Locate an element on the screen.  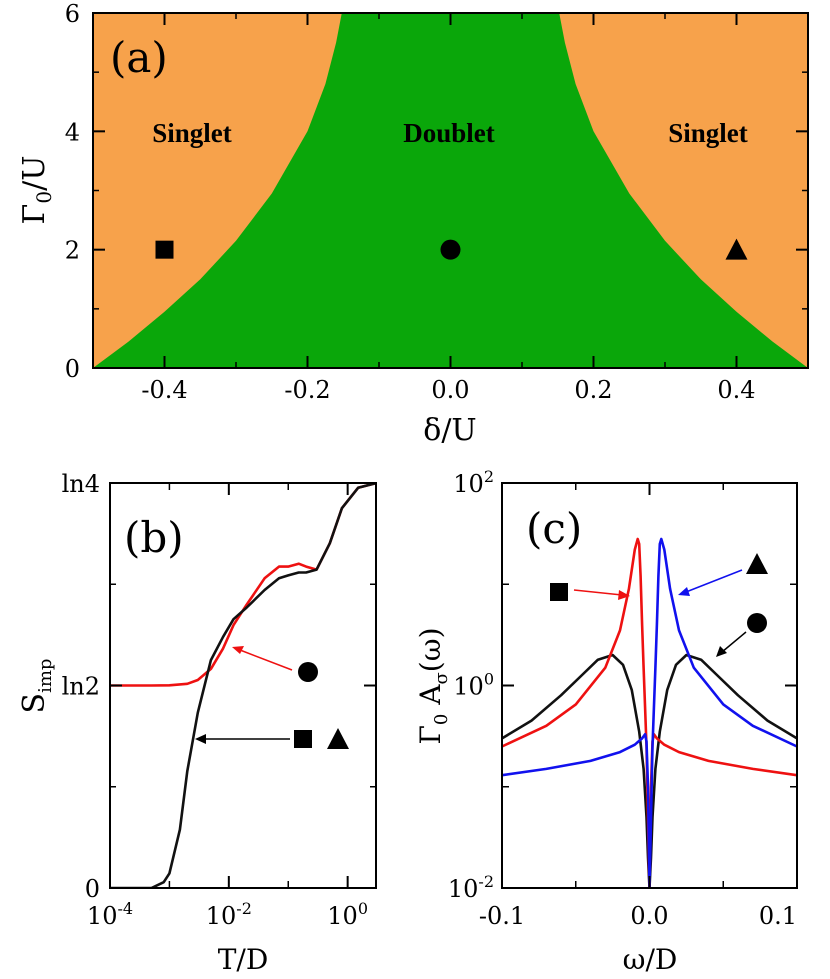
panel-b-ytick-label: ln2 is located at coordinates (81, 687).